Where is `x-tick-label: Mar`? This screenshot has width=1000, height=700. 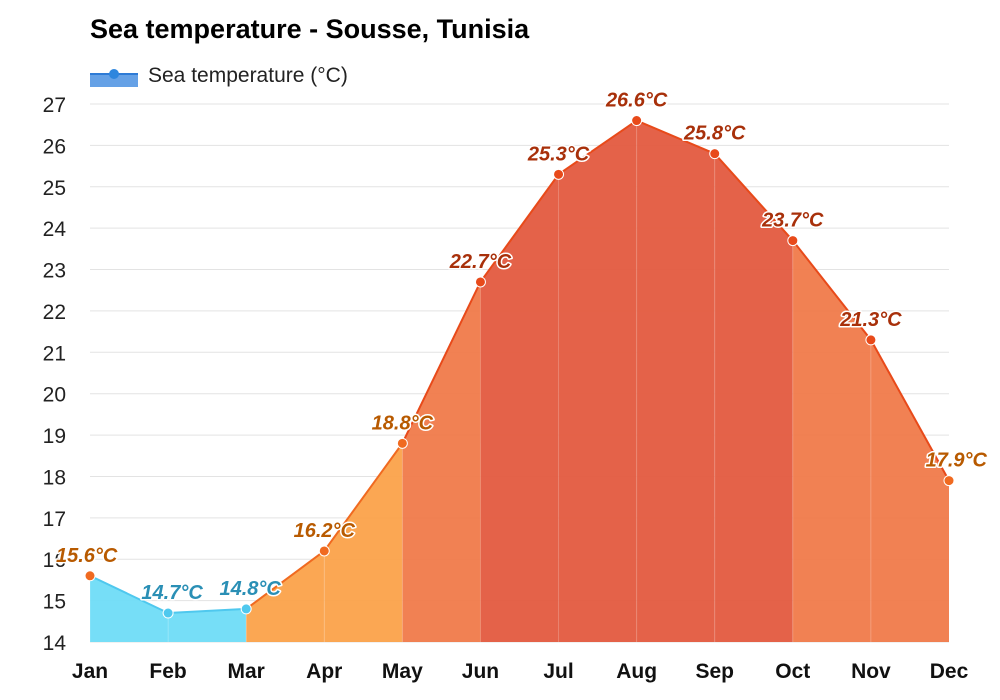 x-tick-label: Mar is located at coordinates (246, 671).